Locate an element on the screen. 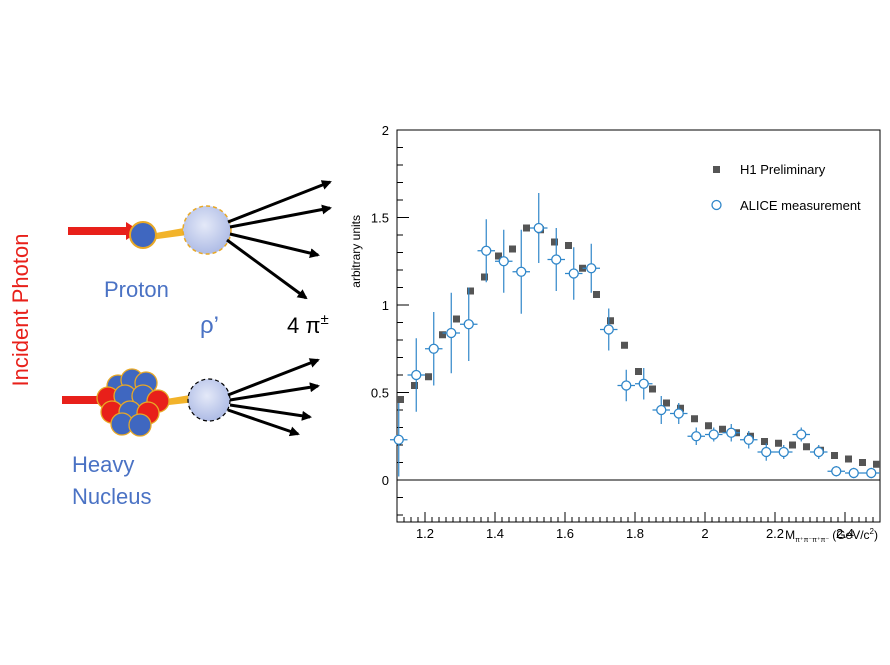 The height and width of the screenshot is (665, 890). x-axis-sup: 2 is located at coordinates (872, 531).